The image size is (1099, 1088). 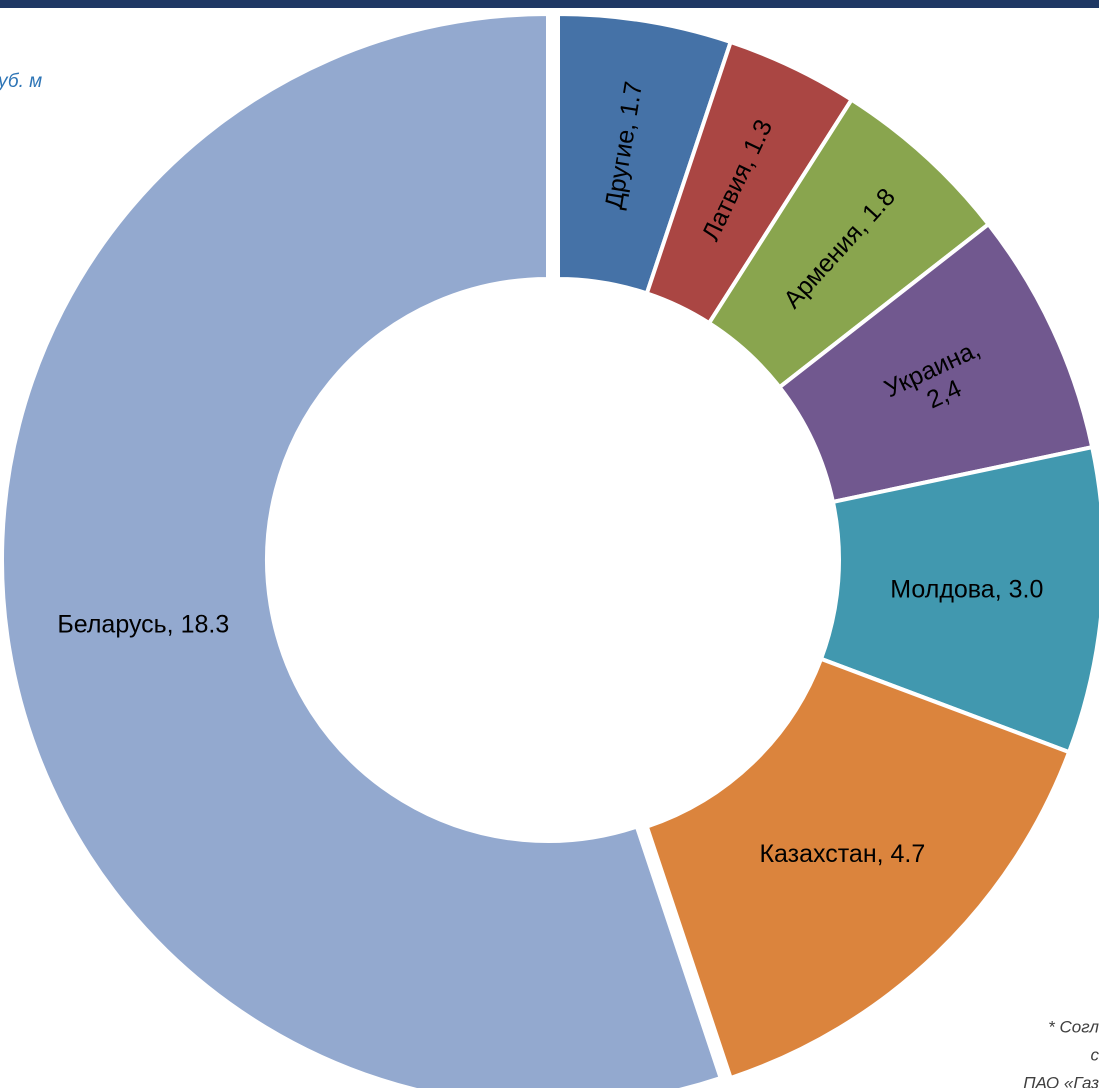 I want to click on data-label: Молдова, 3.0, so click(x=966, y=590).